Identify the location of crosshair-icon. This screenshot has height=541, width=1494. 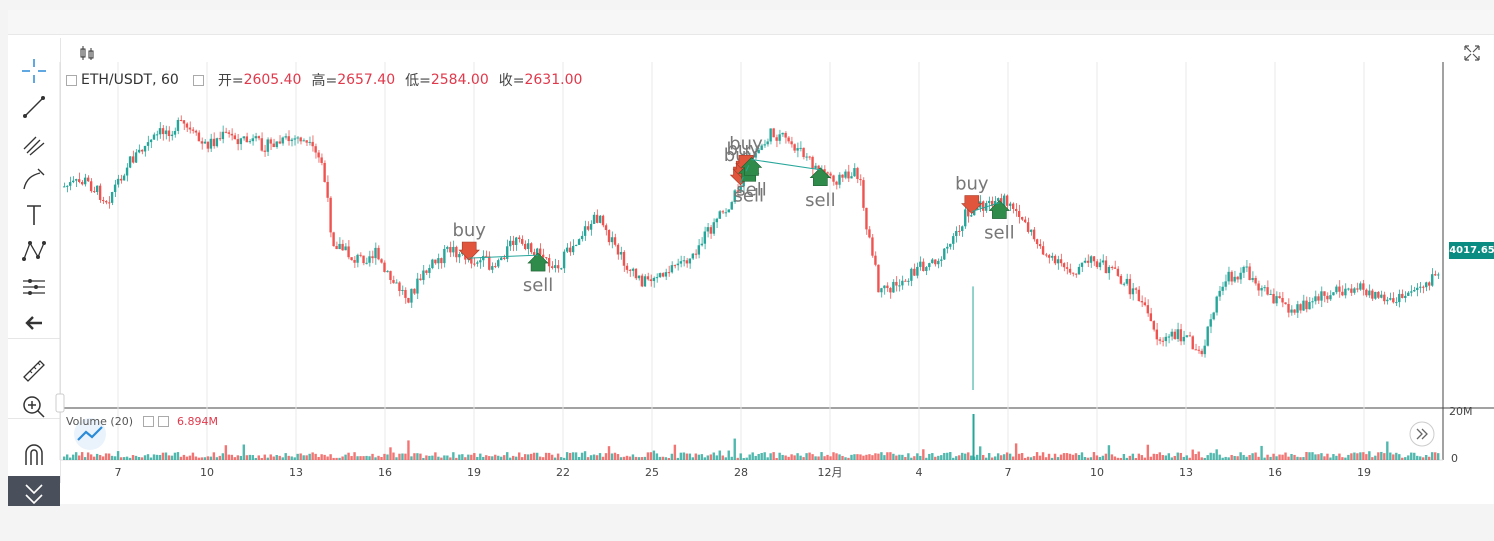
(34, 71).